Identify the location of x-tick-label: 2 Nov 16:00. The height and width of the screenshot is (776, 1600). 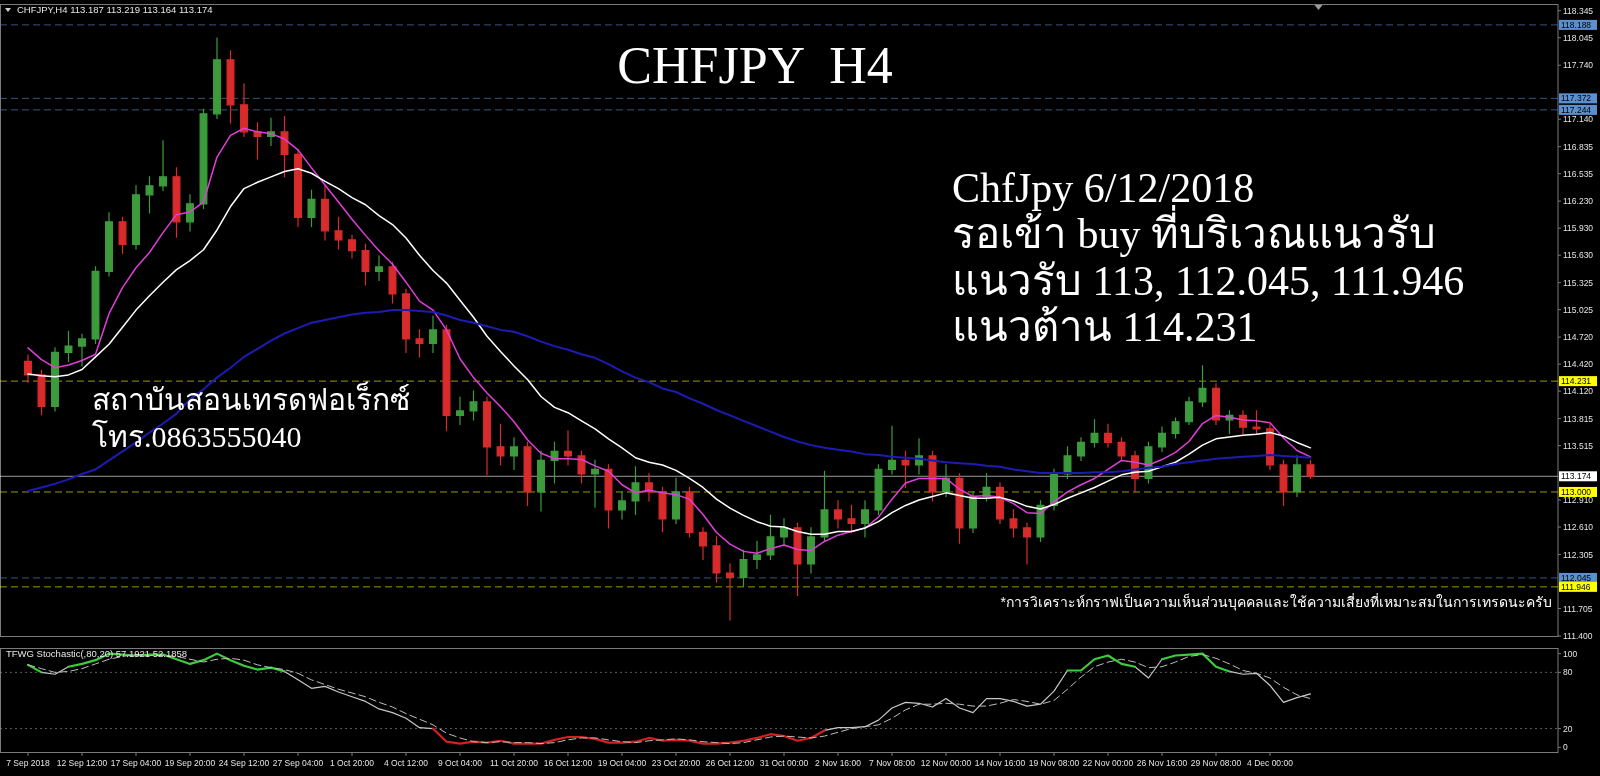
(838, 763).